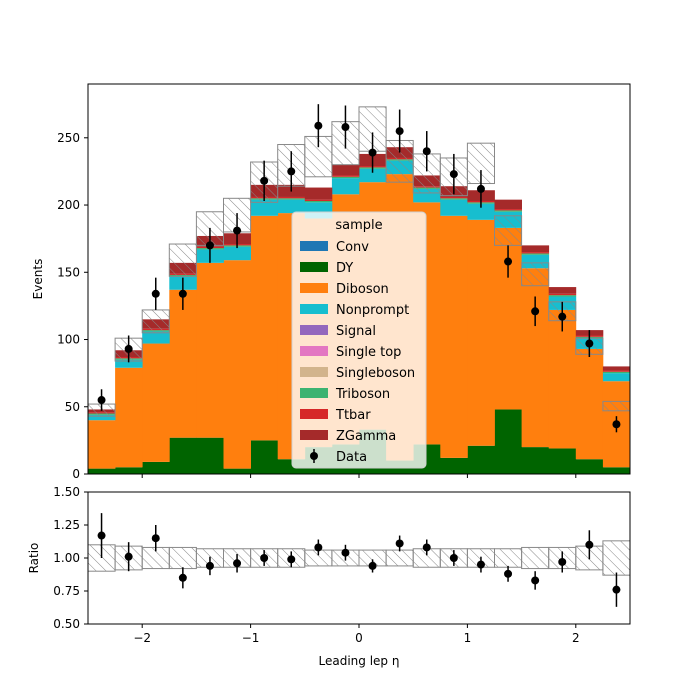 The height and width of the screenshot is (700, 700). I want to click on legend-entry: Diboson, so click(362, 289).